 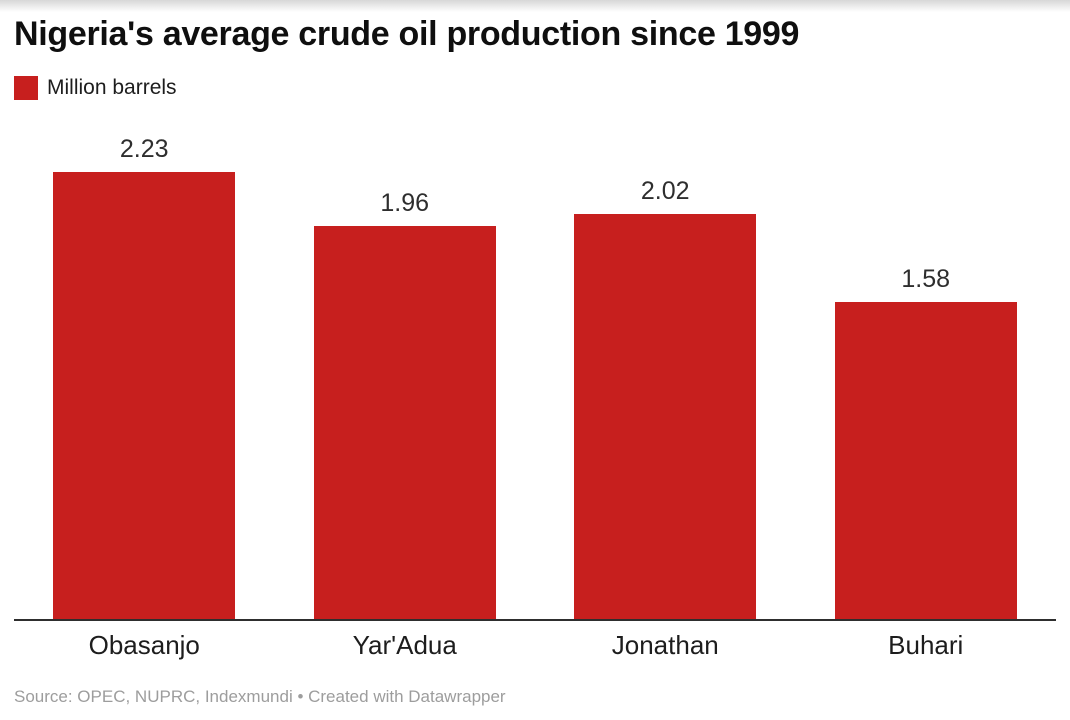 What do you see at coordinates (405, 203) in the screenshot?
I see `bar-value-label-yar-adua: 1.96` at bounding box center [405, 203].